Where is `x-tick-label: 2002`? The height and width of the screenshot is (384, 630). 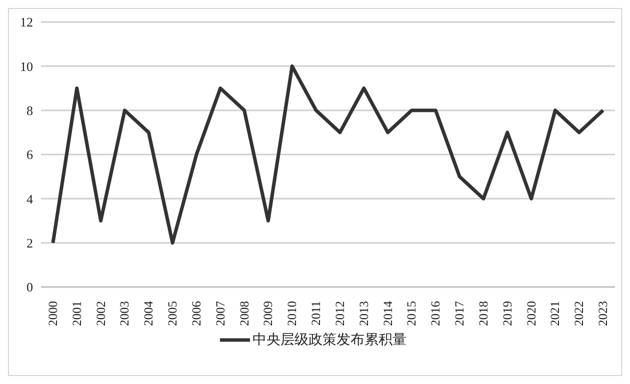
x-tick-label: 2002 is located at coordinates (101, 313).